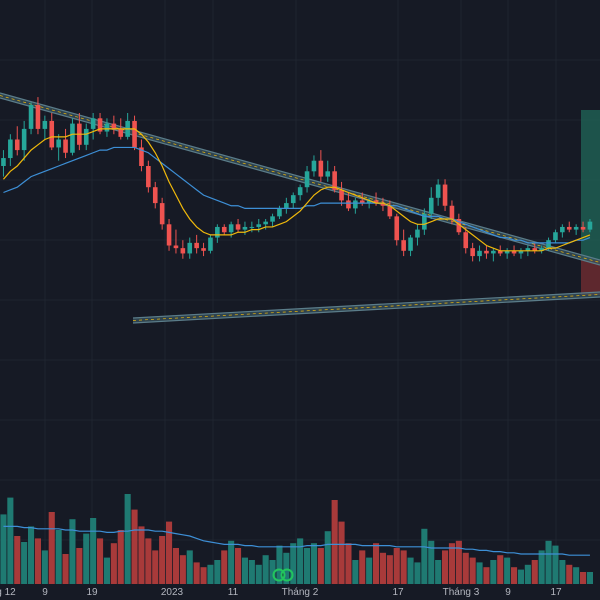  I want to click on volume-ma-line, so click(296, 540).